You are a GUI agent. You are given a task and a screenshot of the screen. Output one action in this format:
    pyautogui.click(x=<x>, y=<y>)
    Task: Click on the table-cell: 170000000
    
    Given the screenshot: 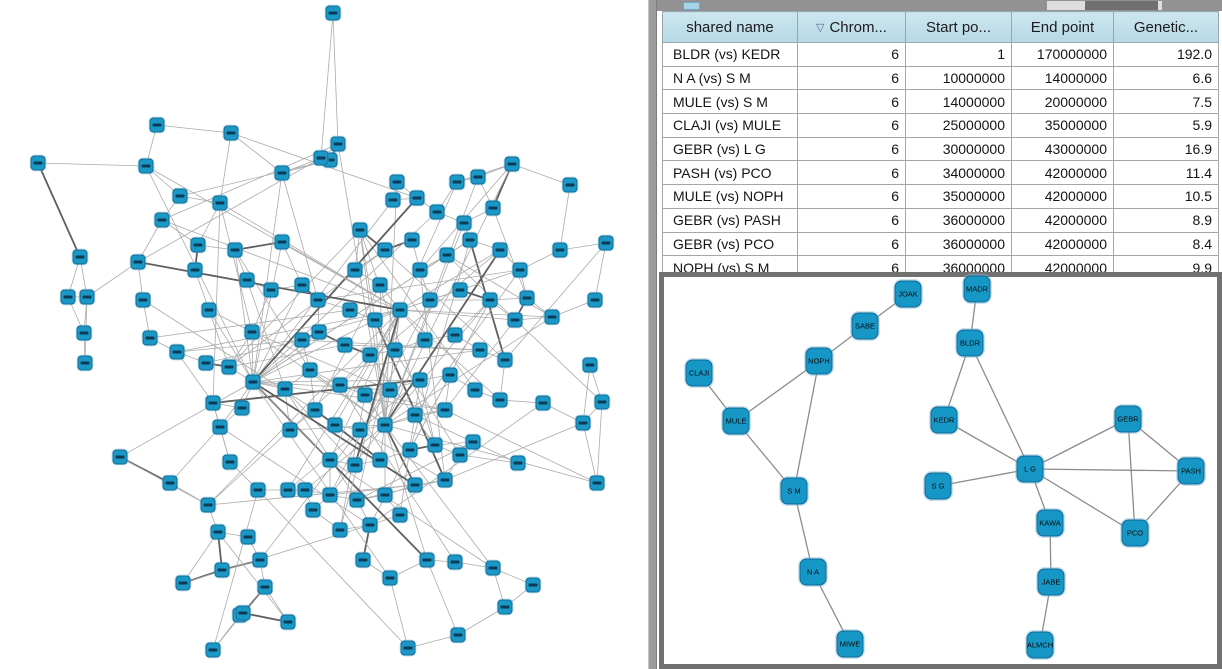 What is the action you would take?
    pyautogui.click(x=1062, y=54)
    